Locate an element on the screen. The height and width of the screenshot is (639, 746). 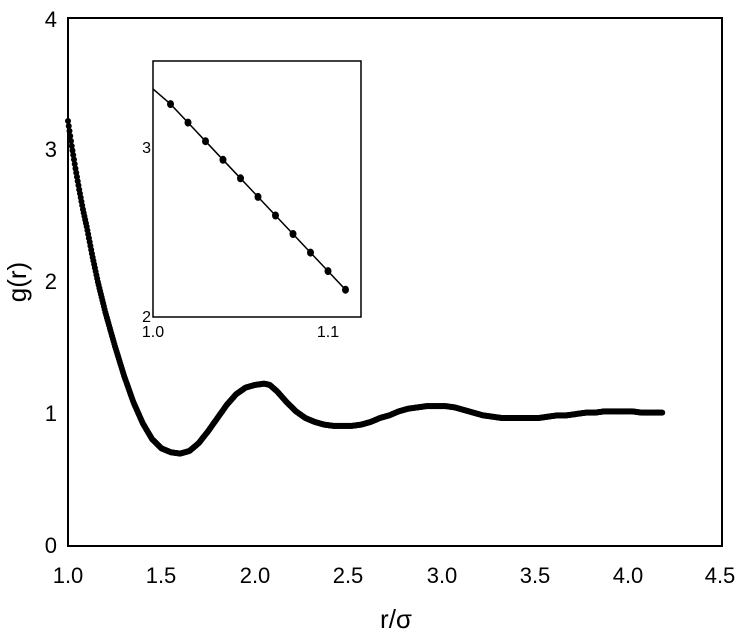
inset-plot-frame is located at coordinates (257, 189).